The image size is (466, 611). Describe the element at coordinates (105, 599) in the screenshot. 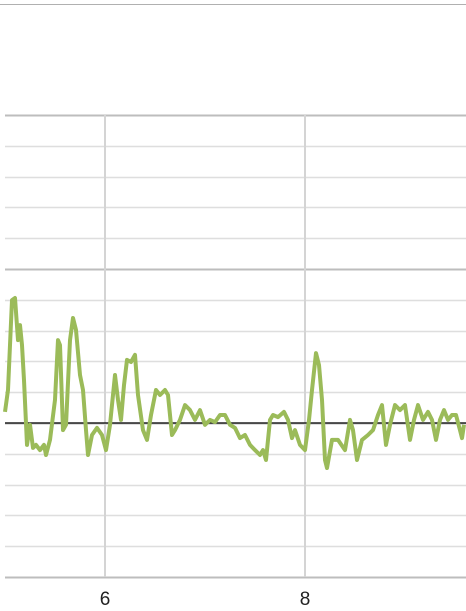

I see `x-tick-label: 6` at that location.